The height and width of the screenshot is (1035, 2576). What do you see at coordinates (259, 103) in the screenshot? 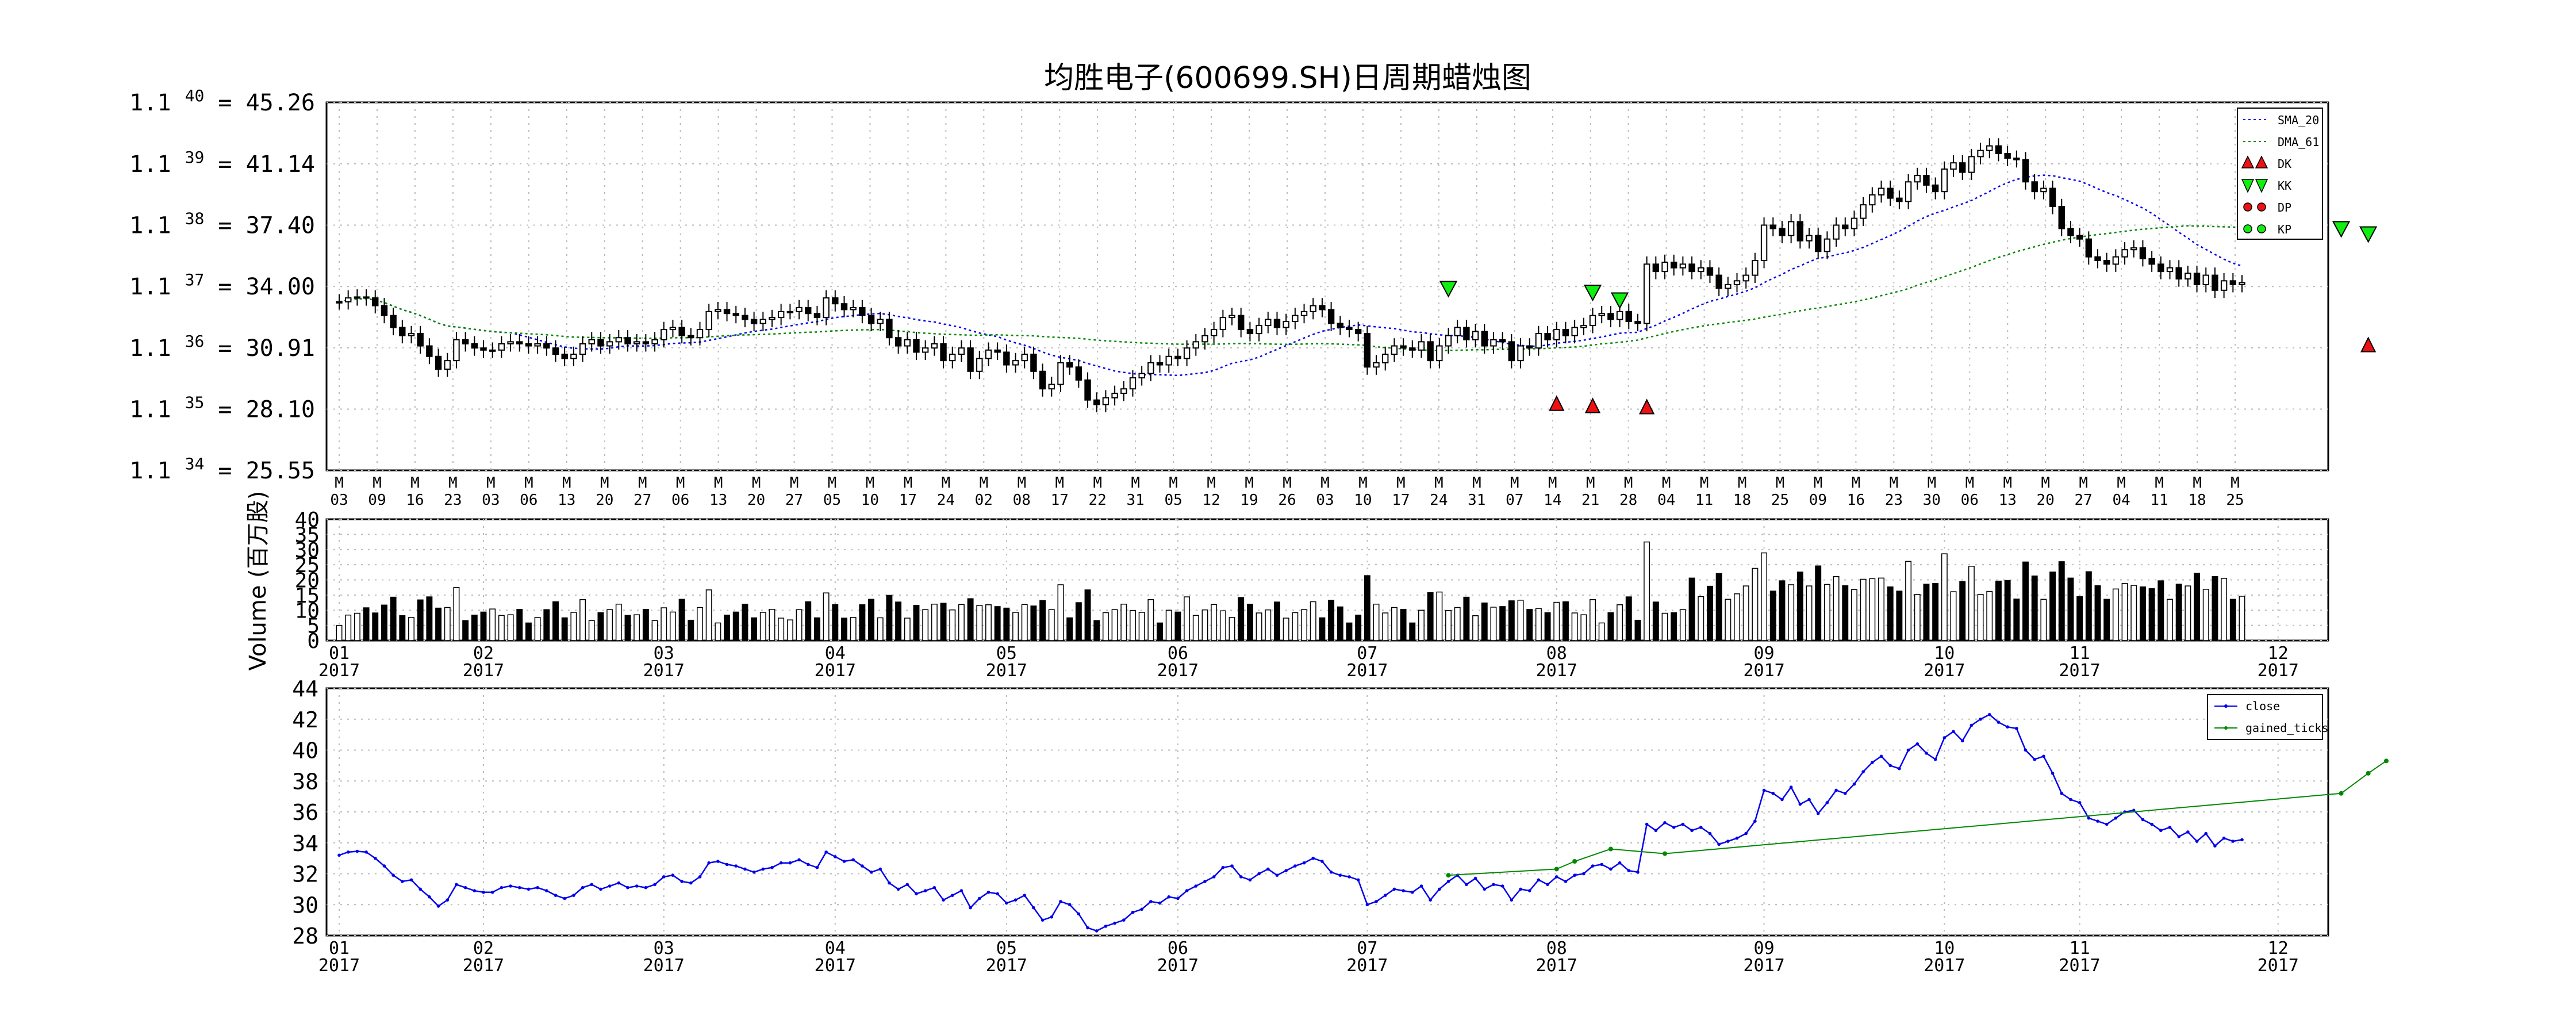
I see `tick-value: = 45.26` at bounding box center [259, 103].